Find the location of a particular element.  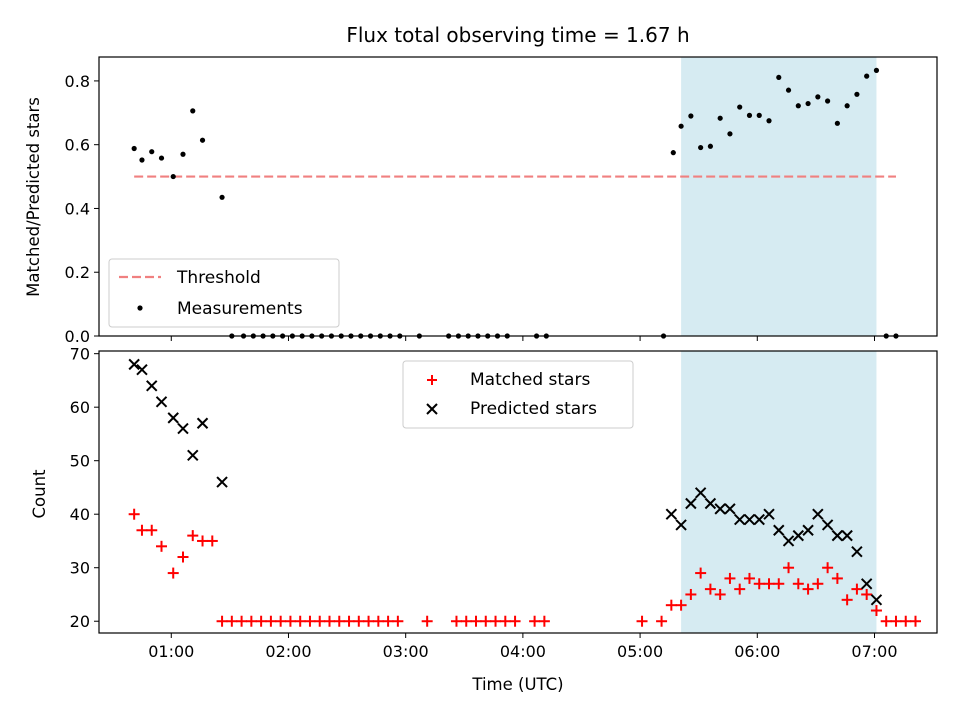

observing-window-span-top is located at coordinates (779, 196).